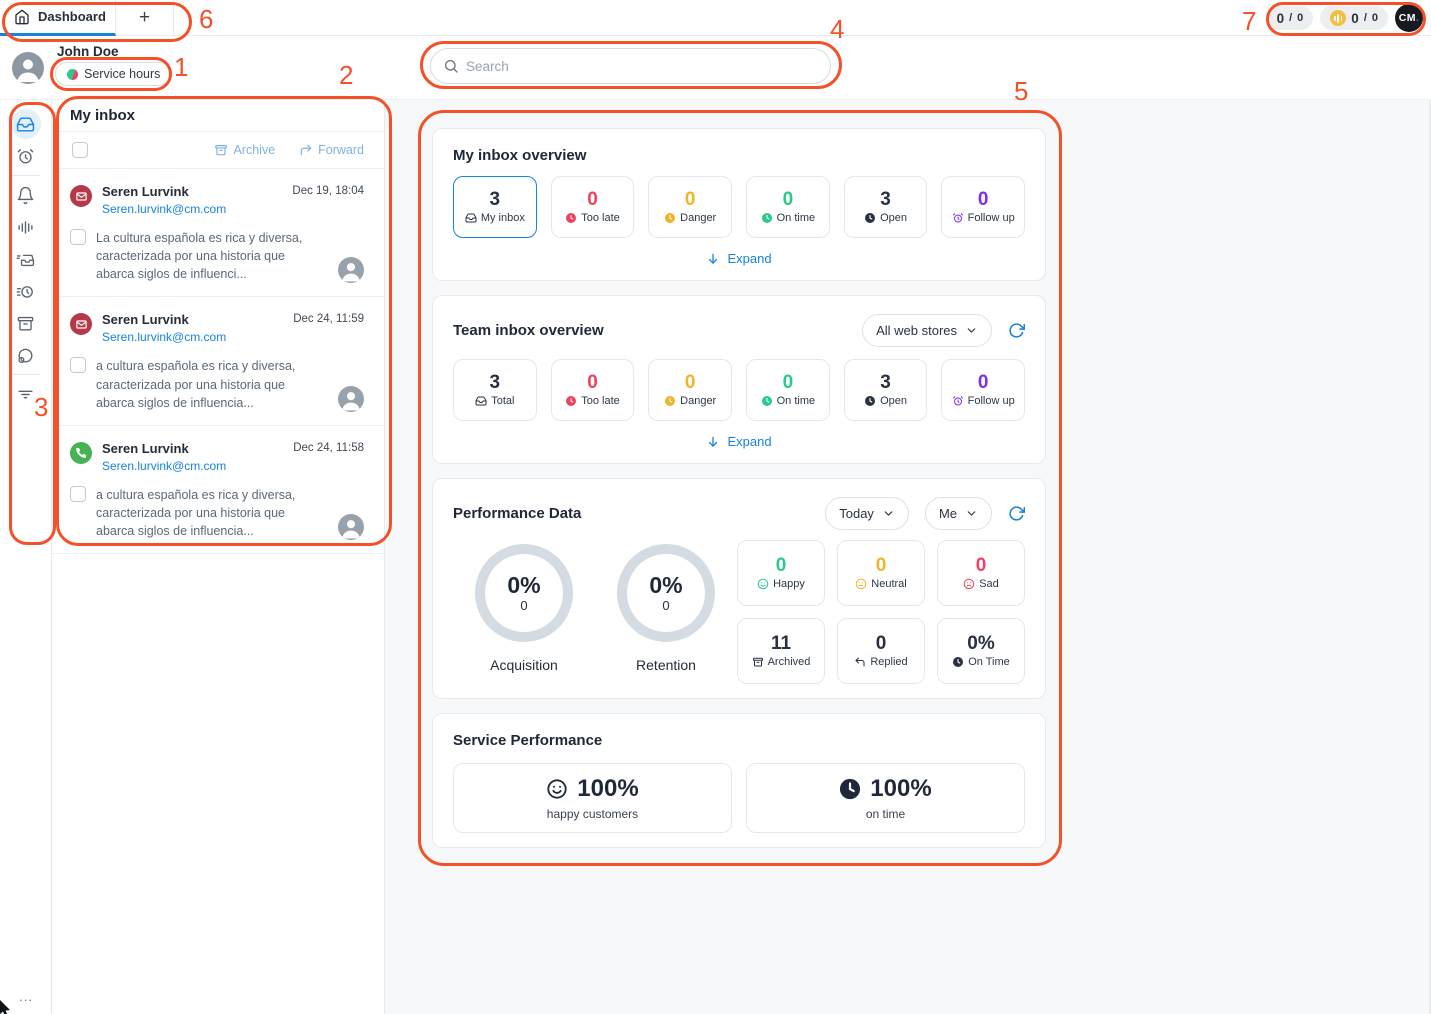  What do you see at coordinates (495, 382) in the screenshot?
I see `stat-value: 3` at bounding box center [495, 382].